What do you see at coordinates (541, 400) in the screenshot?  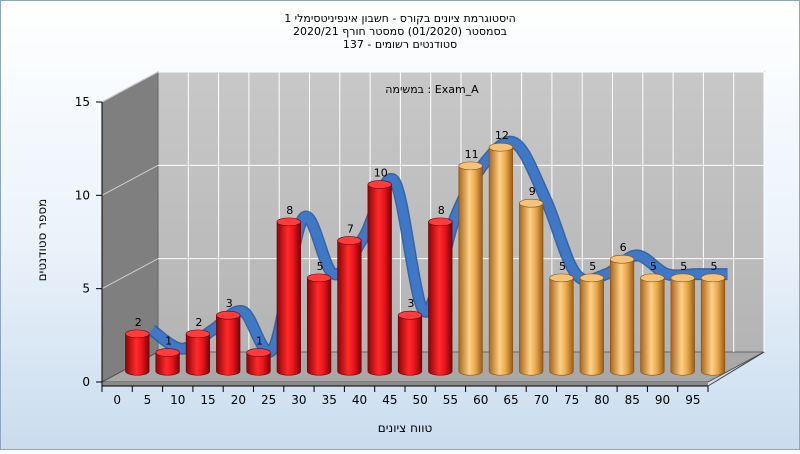 I see `x-tick-label-70: 70` at bounding box center [541, 400].